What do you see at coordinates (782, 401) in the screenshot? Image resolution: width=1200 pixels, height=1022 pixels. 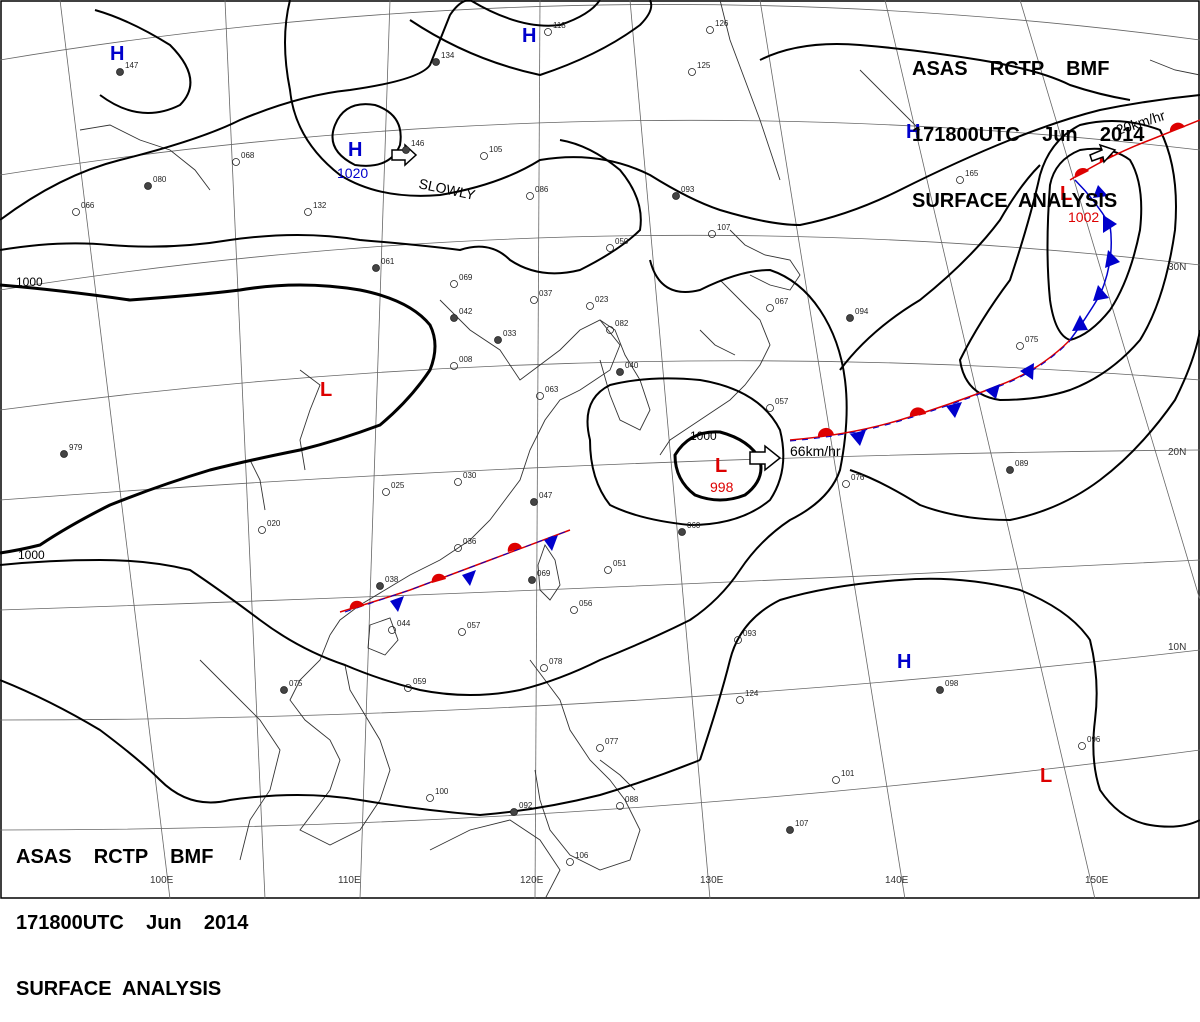 I see `station-pressure-label: 057` at bounding box center [782, 401].